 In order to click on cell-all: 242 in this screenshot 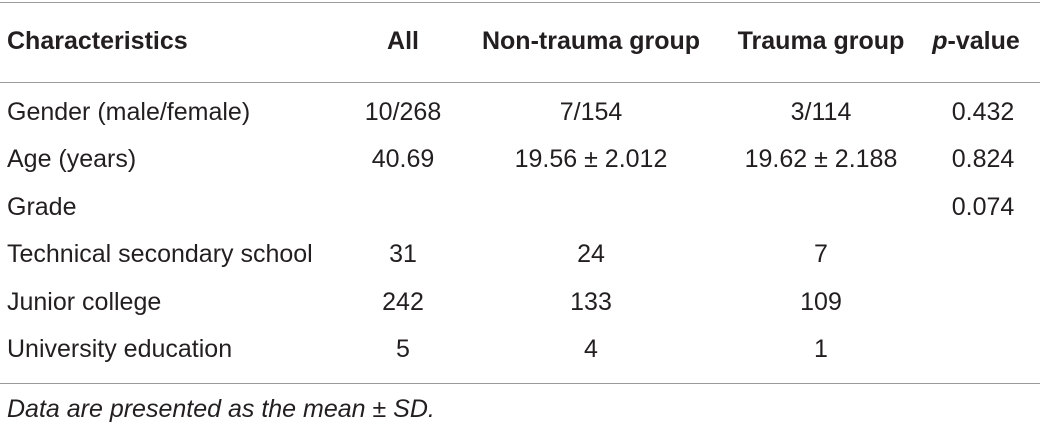, I will do `click(403, 302)`.